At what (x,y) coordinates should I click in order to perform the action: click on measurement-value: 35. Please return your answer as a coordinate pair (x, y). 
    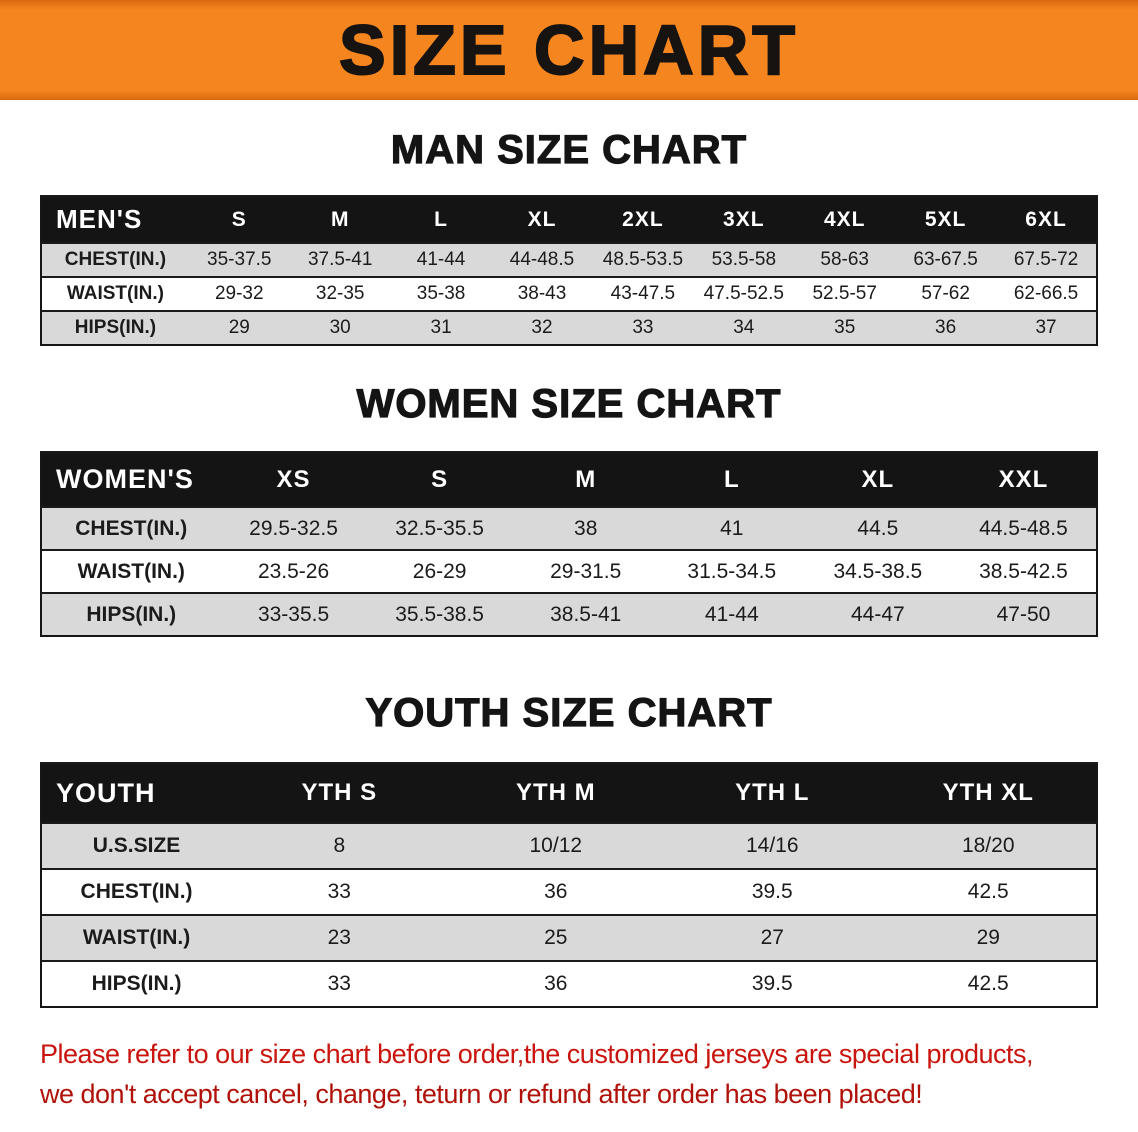
    Looking at the image, I should click on (845, 327).